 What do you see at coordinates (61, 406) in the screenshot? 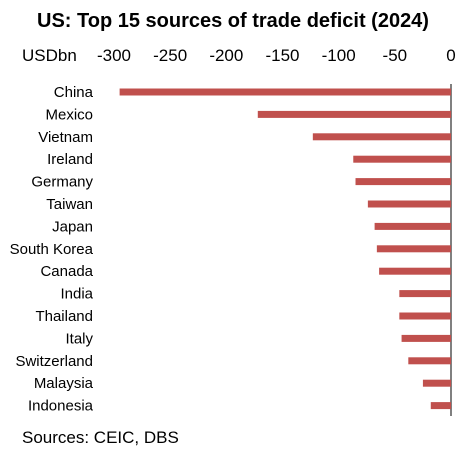
I see `category-label: Indonesia` at bounding box center [61, 406].